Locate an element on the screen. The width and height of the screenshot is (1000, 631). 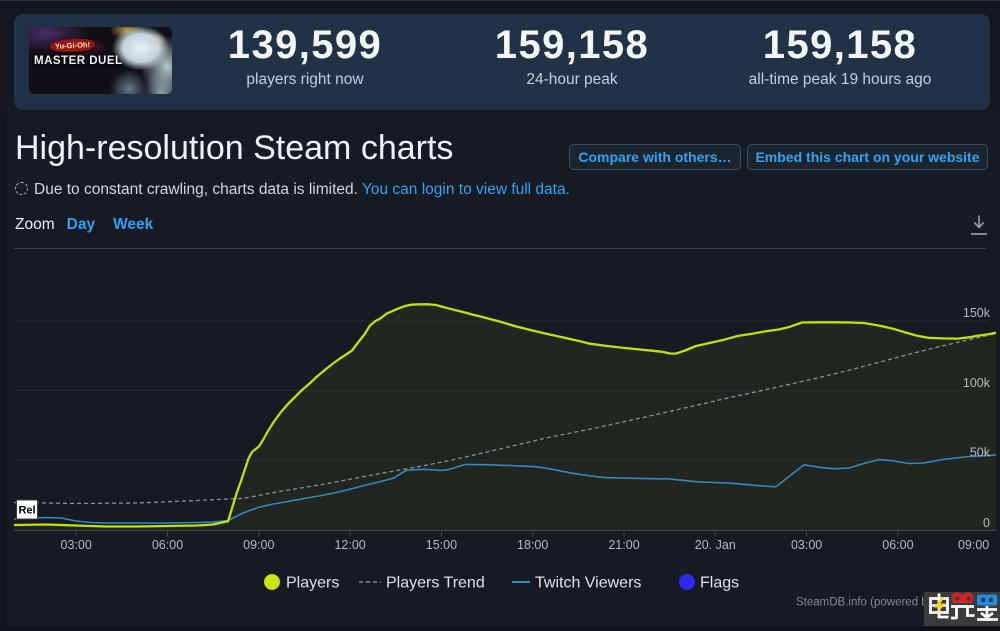
svg-text: 18:00 is located at coordinates (532, 545).